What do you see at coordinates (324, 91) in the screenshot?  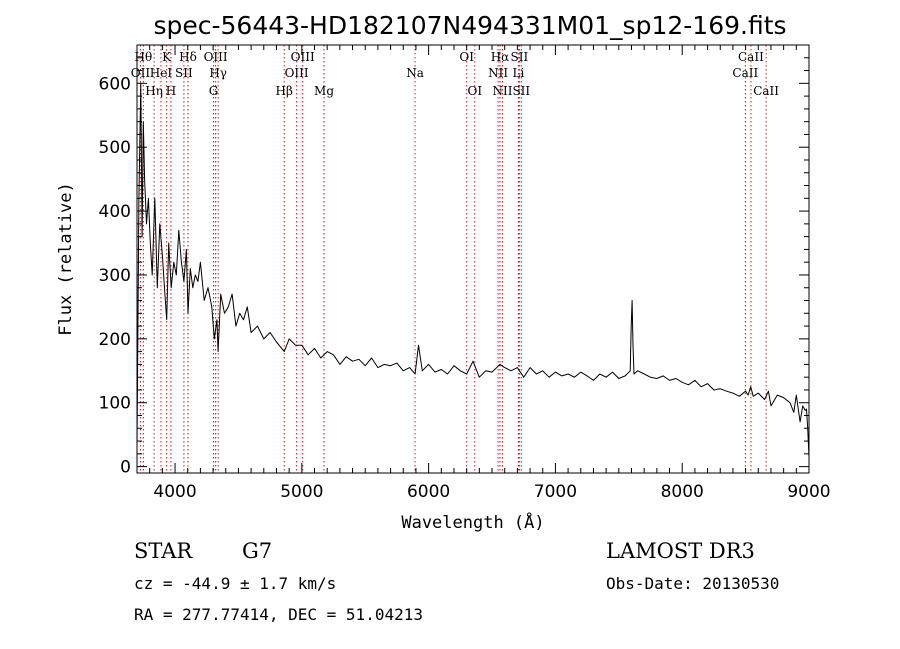 I see `line-label-14: Mg` at bounding box center [324, 91].